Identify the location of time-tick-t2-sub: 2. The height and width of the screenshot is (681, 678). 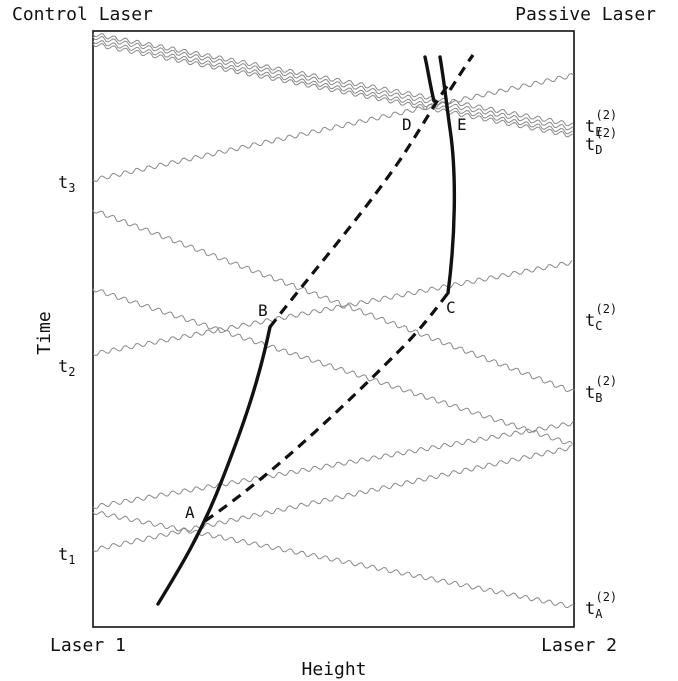
(71, 372).